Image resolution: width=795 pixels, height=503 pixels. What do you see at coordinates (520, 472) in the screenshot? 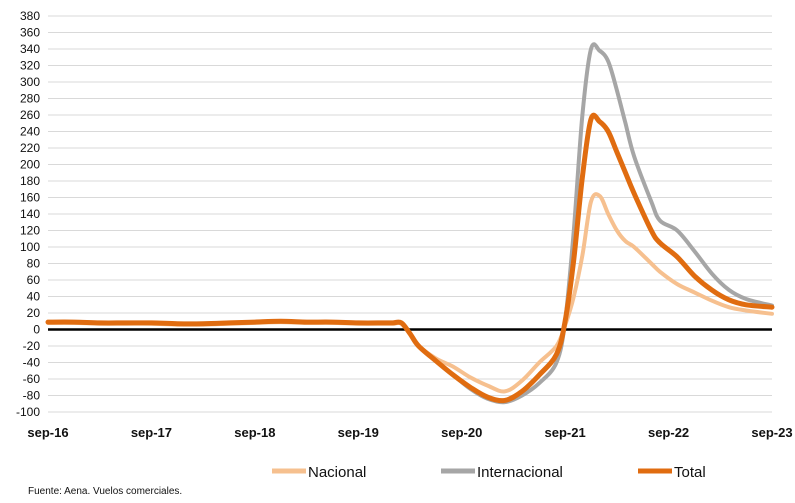
I see `legend-label-internacional: Internacional` at bounding box center [520, 472].